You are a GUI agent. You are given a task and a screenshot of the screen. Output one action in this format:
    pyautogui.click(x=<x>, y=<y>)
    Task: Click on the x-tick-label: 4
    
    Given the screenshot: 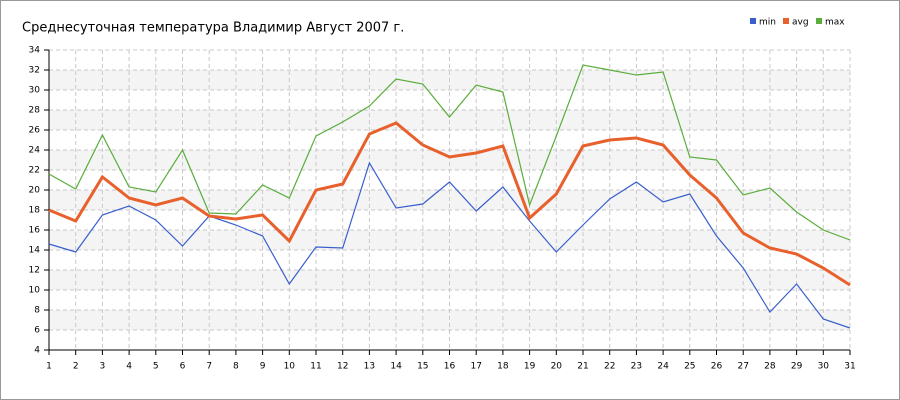 What is the action you would take?
    pyautogui.click(x=129, y=367)
    